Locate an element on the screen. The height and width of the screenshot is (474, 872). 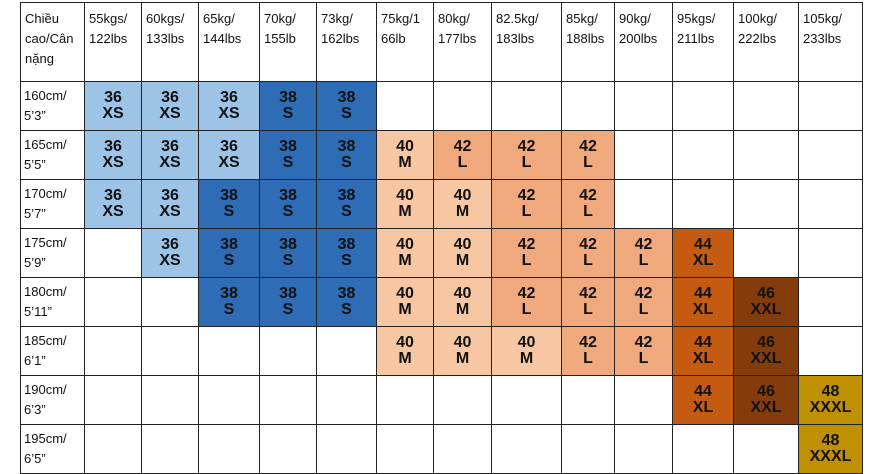
text-line: 133lbs is located at coordinates (165, 38).